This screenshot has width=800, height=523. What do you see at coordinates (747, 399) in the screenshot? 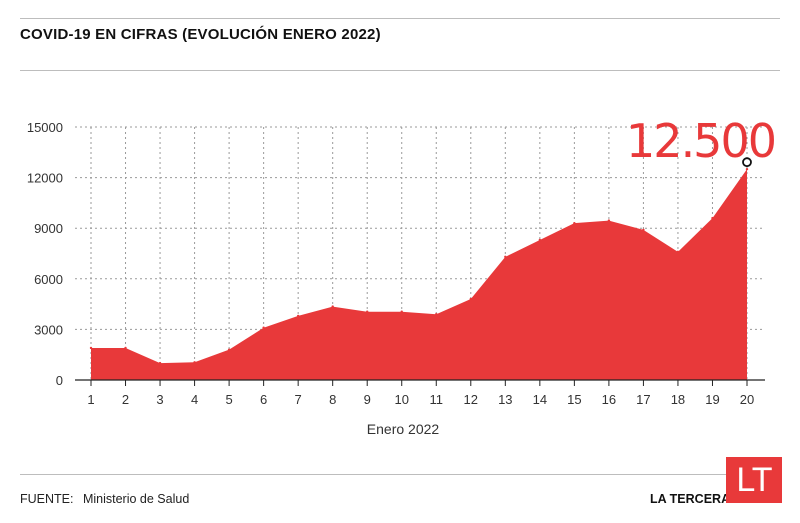
I see `x-tick-label: 20` at bounding box center [747, 399].